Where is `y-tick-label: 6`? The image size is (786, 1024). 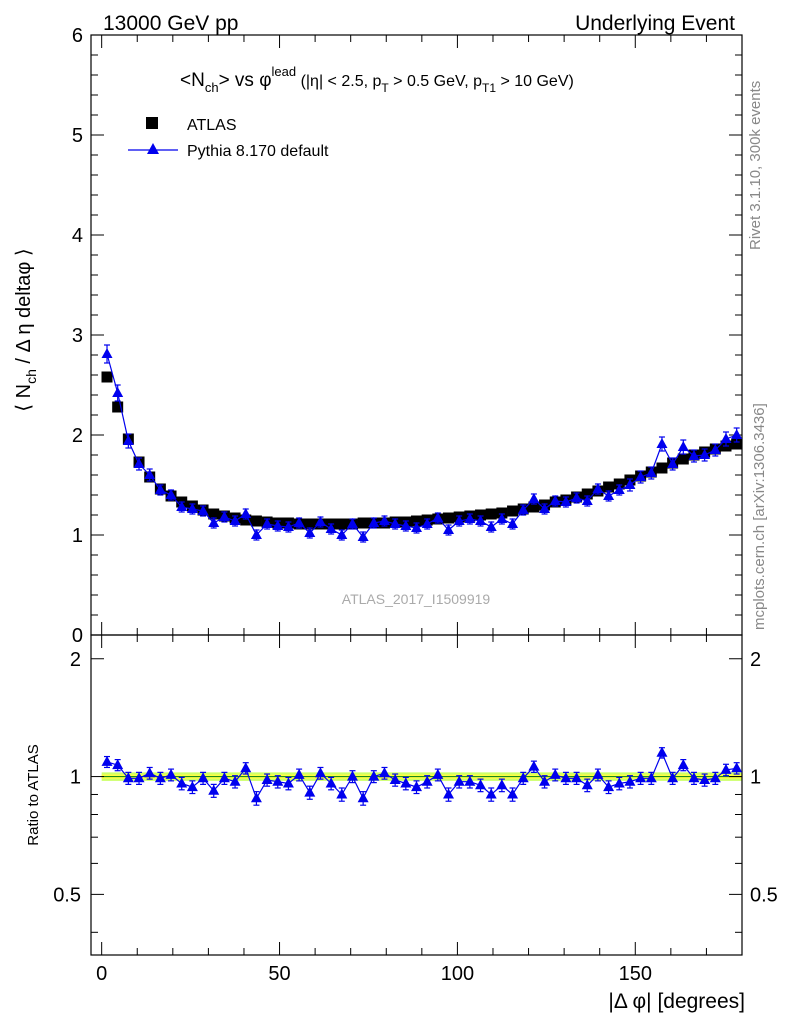 y-tick-label: 6 is located at coordinates (77, 36).